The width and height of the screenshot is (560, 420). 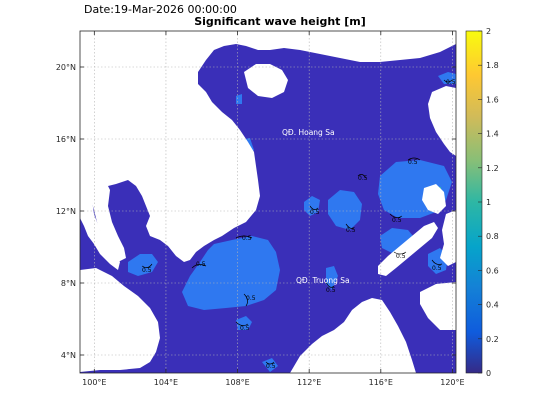 I want to click on x-tick-label: 100°E, so click(x=94, y=382).